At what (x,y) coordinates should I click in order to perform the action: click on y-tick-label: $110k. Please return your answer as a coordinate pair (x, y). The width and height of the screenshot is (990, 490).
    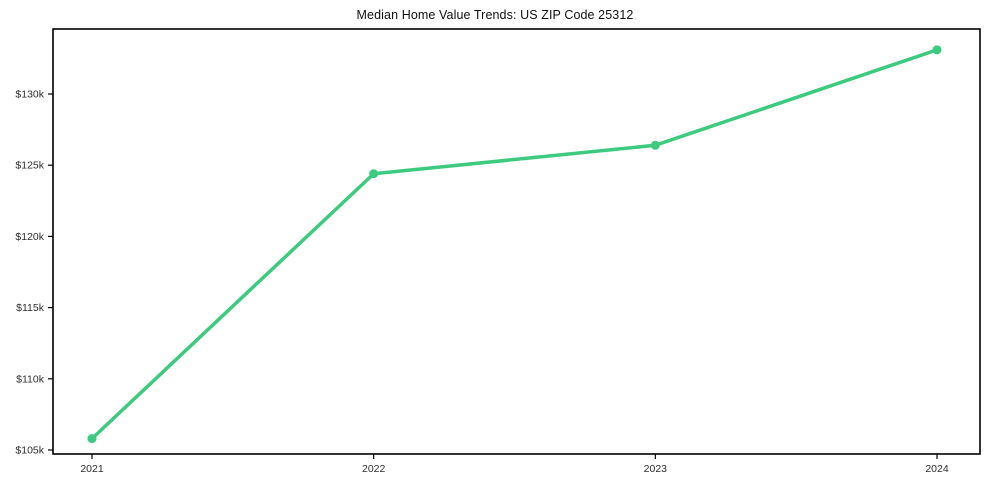
    Looking at the image, I should click on (30, 379).